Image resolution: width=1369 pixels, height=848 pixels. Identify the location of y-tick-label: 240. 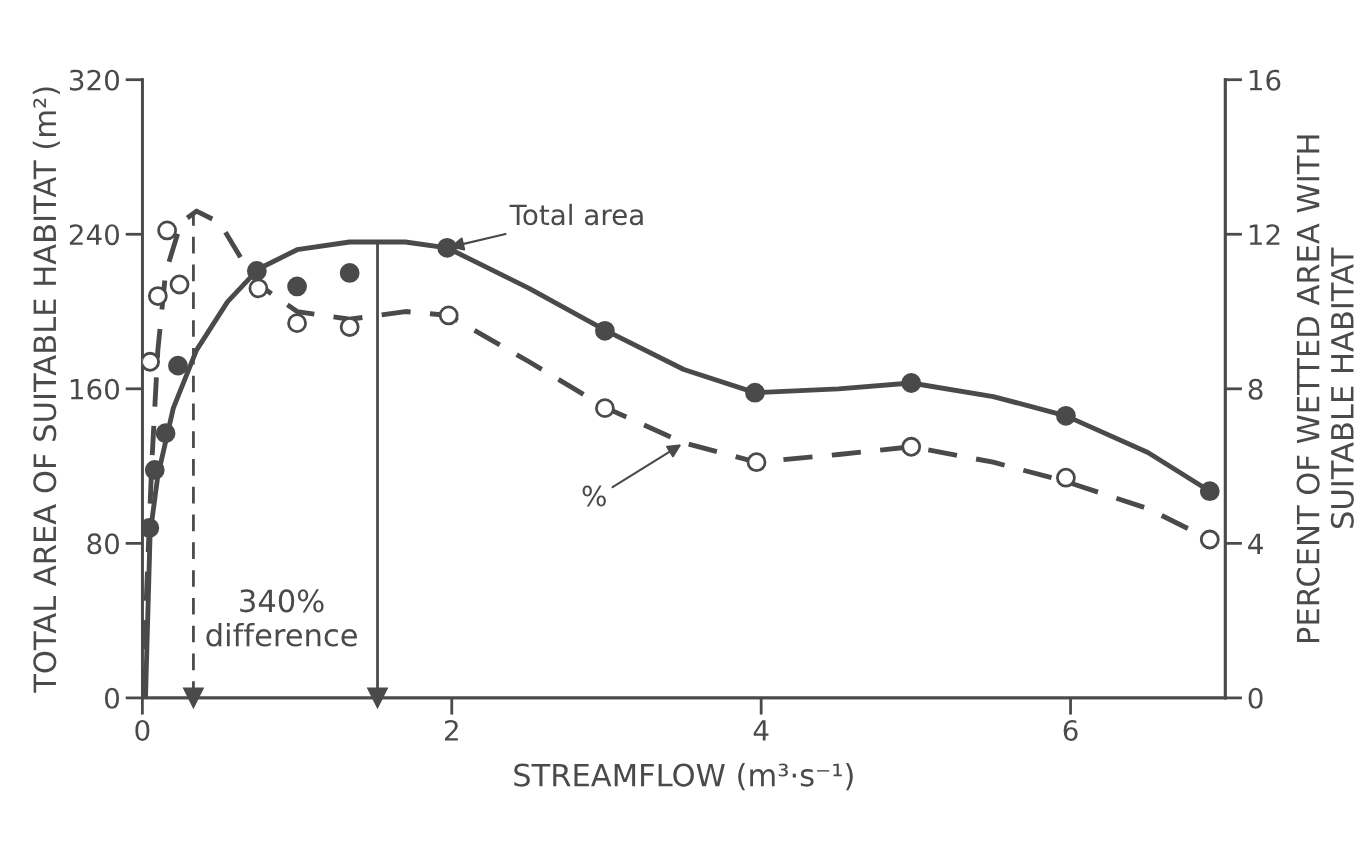
(94, 235).